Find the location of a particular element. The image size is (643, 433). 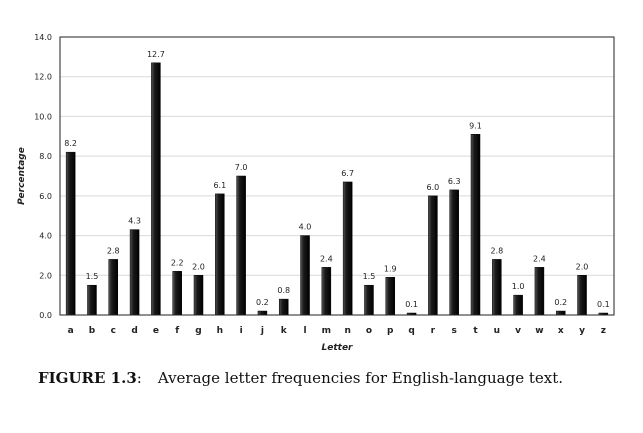

data-label-z: 0.1 is located at coordinates (603, 304).